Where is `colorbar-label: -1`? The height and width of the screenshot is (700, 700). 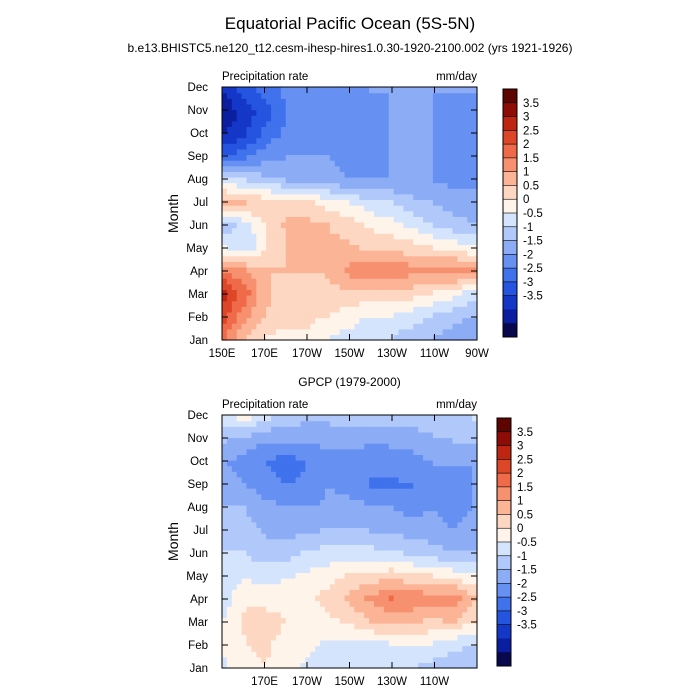
colorbar-label: -1 is located at coordinates (522, 557).